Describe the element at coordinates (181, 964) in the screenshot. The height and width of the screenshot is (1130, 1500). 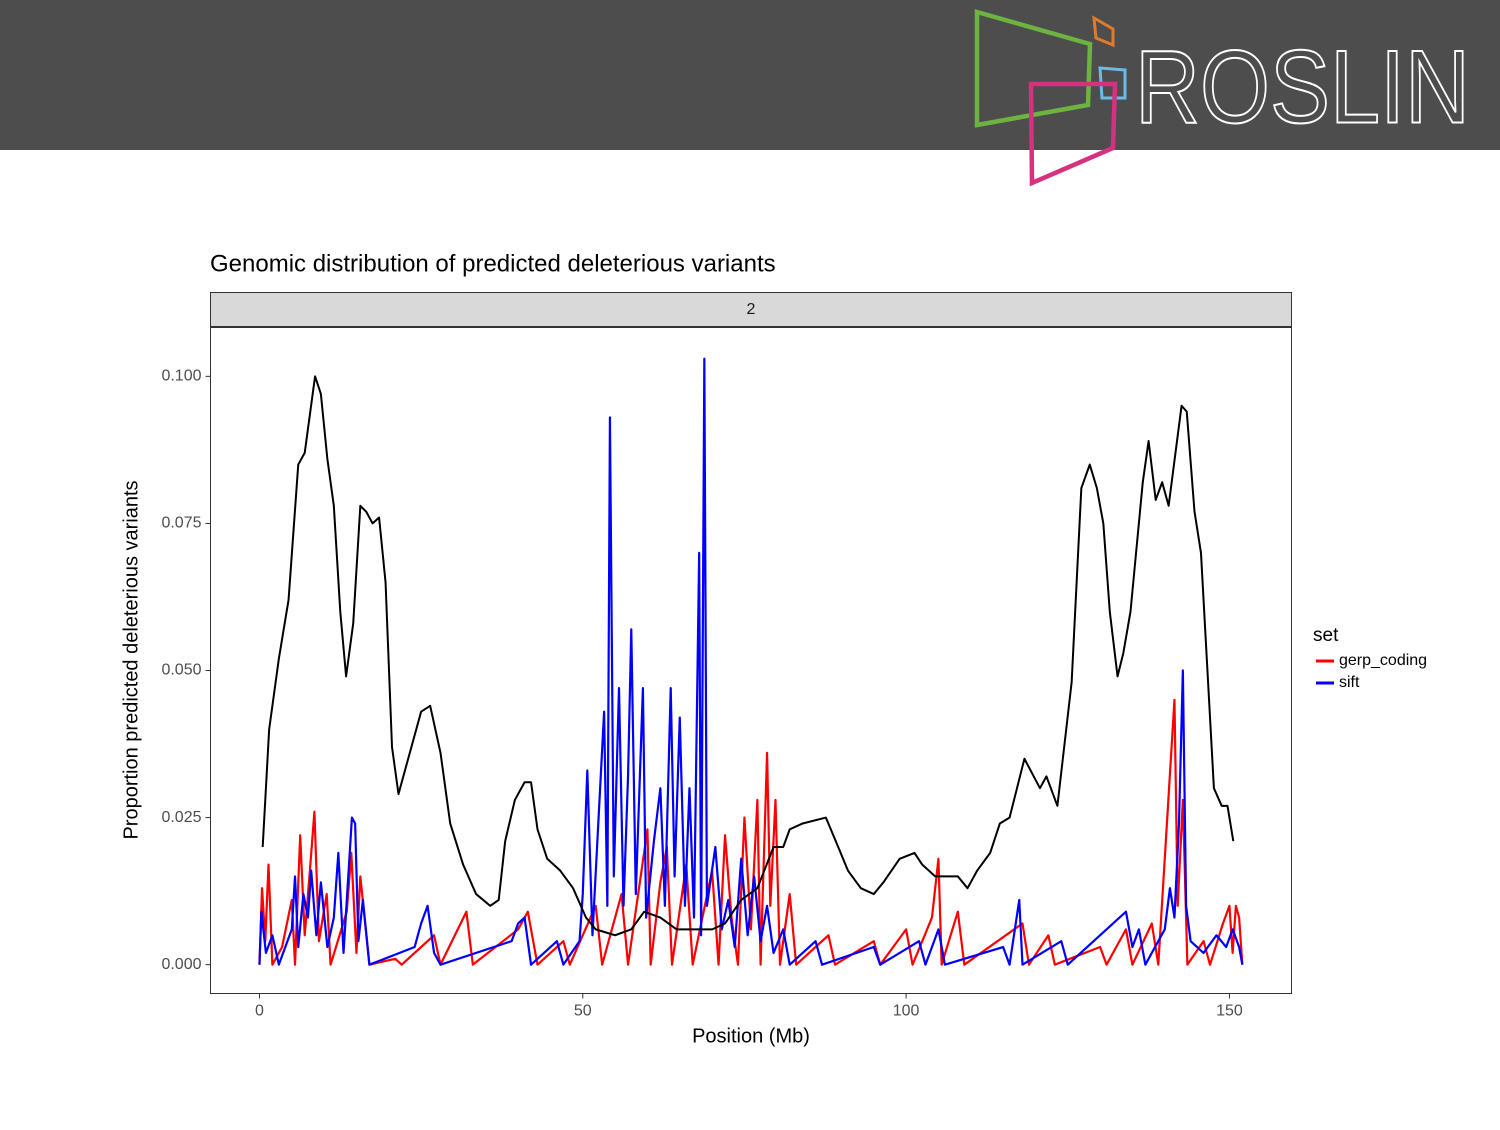
I see `y-tick-label: 0.000` at that location.